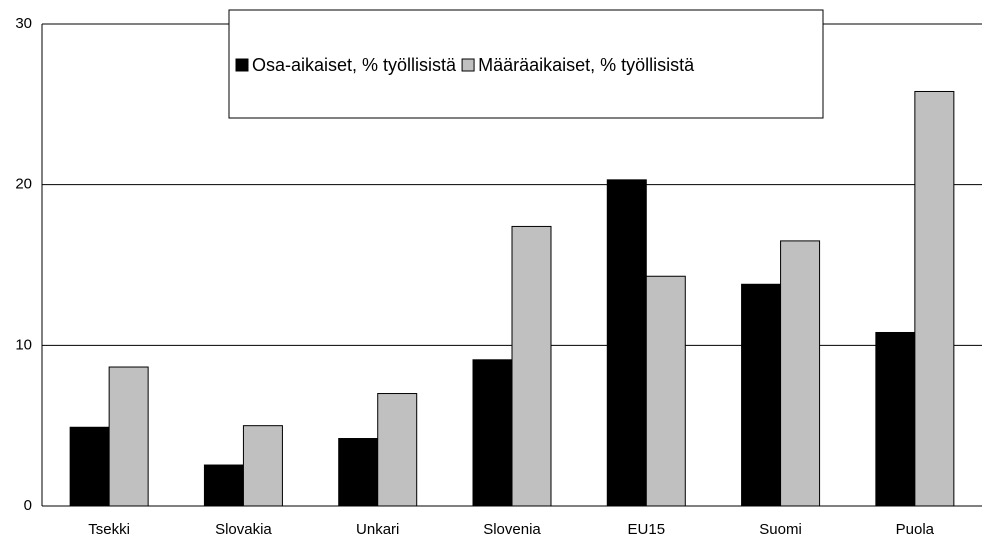  What do you see at coordinates (28, 505) in the screenshot?
I see `y-tick-label: 0` at bounding box center [28, 505].